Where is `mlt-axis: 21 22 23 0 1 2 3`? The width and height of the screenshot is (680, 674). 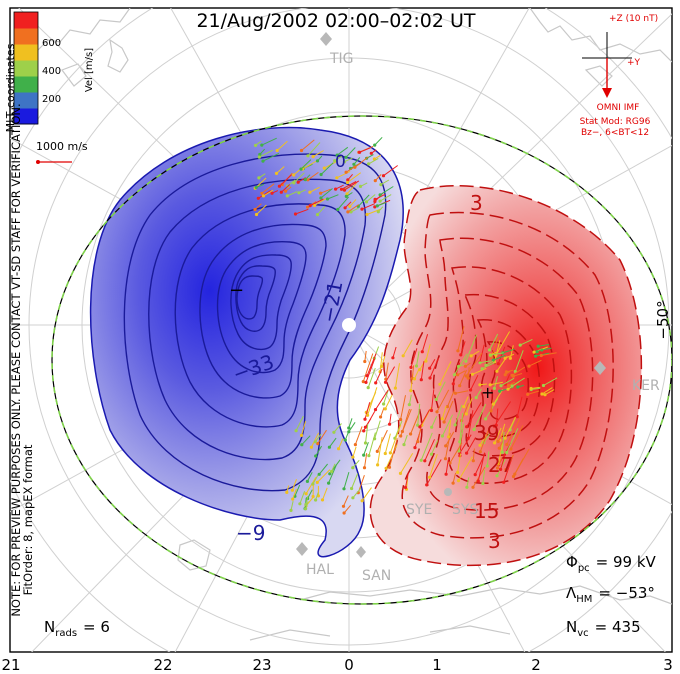 mlt-axis: 21 22 23 0 1 2 3 is located at coordinates (336, 665).